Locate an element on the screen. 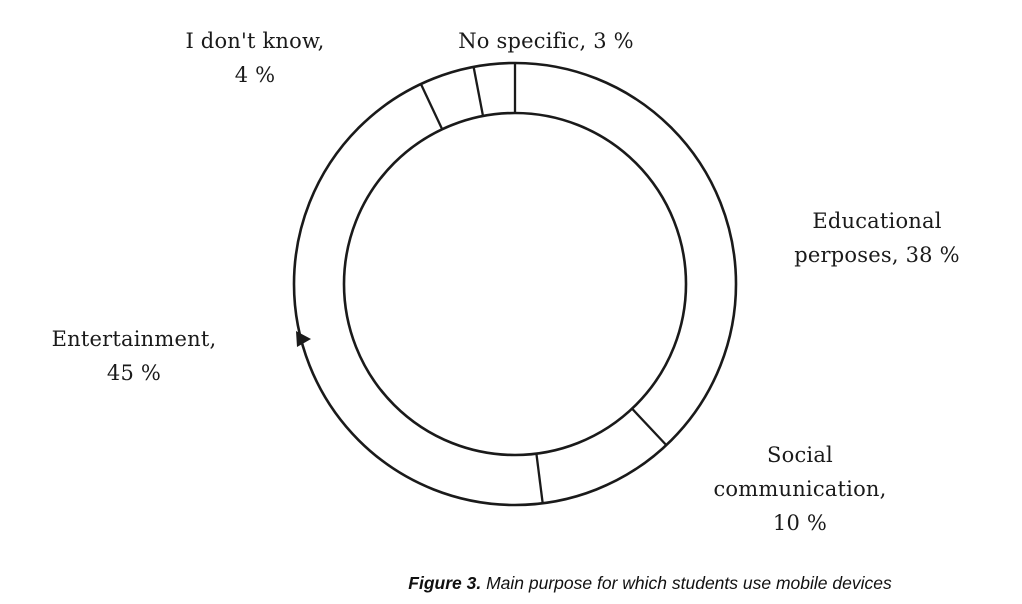  label-no-specific-line1: No specific, 3 % is located at coordinates (546, 41).